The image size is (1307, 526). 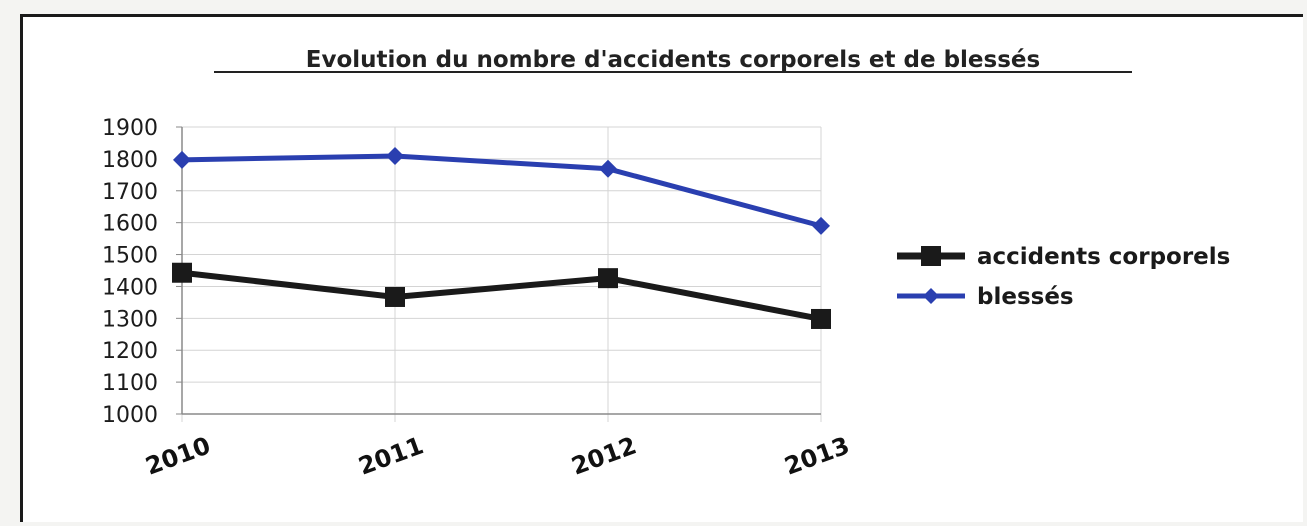 I want to click on data-point-accidents-corporels-2011, so click(x=395, y=296).